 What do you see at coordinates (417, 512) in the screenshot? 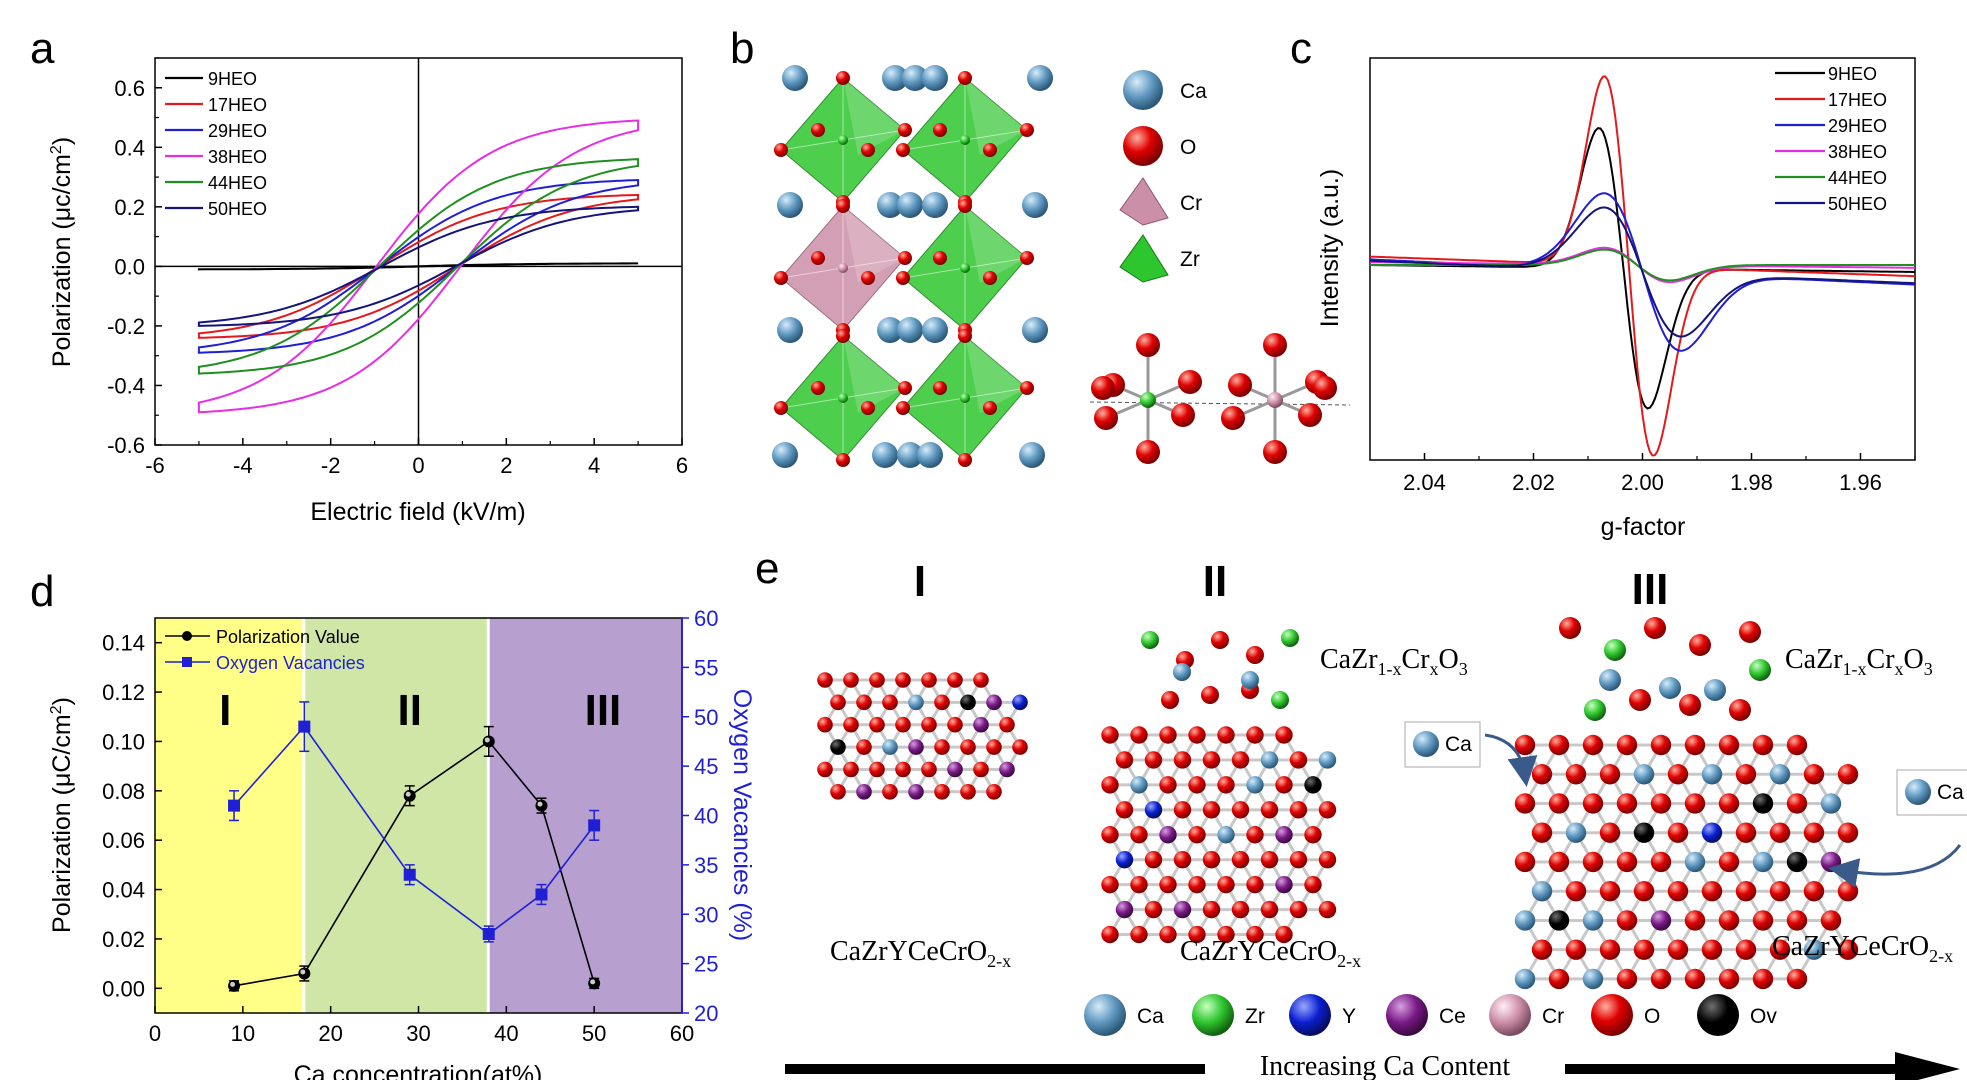
I see `chart-a-xlabel: Electric field (kV/m)` at bounding box center [417, 512].